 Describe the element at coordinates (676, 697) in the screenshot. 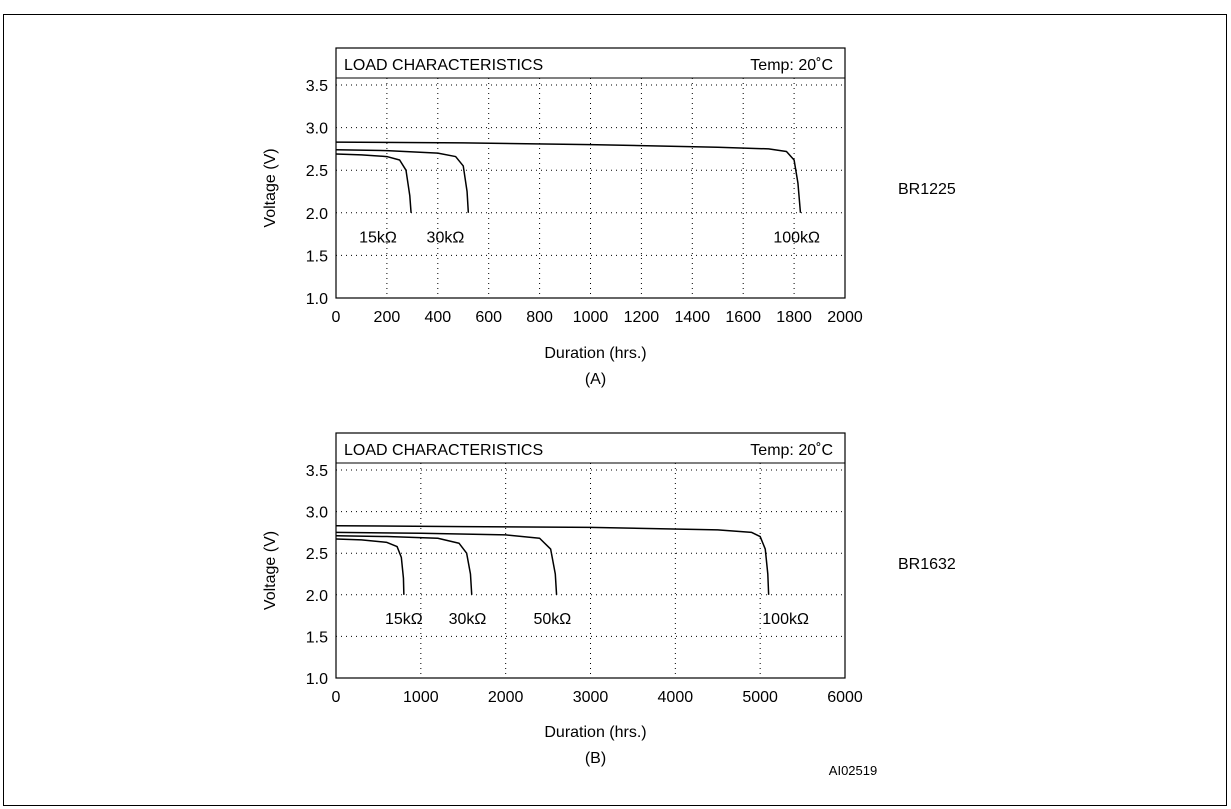

I see `x-tick-label: 4000` at that location.